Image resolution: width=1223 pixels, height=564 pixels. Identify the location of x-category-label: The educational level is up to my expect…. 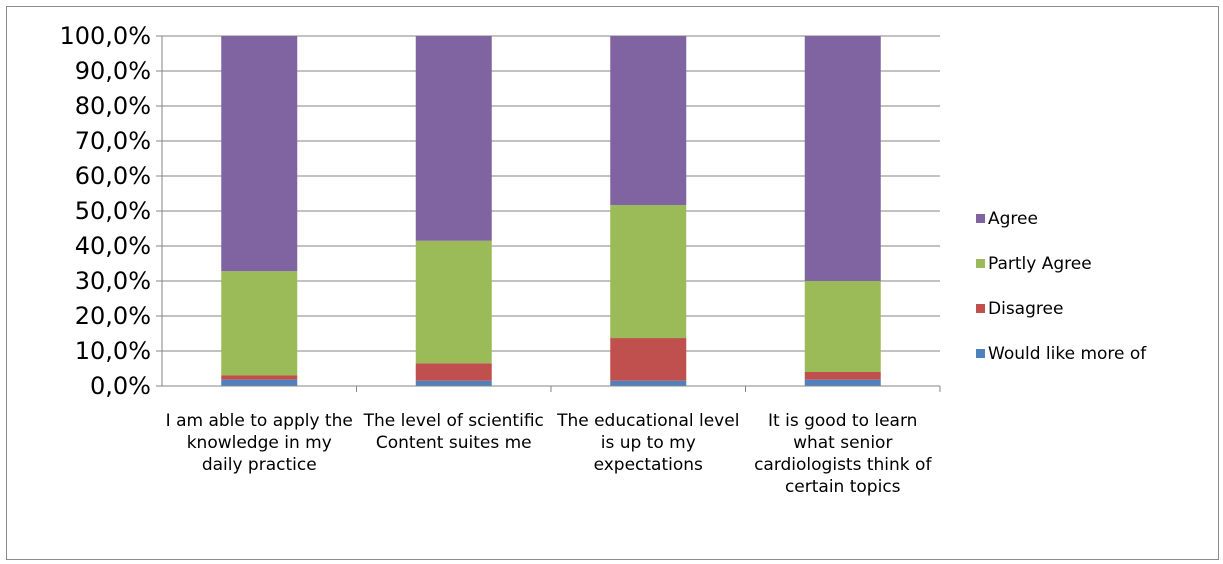
(648, 443).